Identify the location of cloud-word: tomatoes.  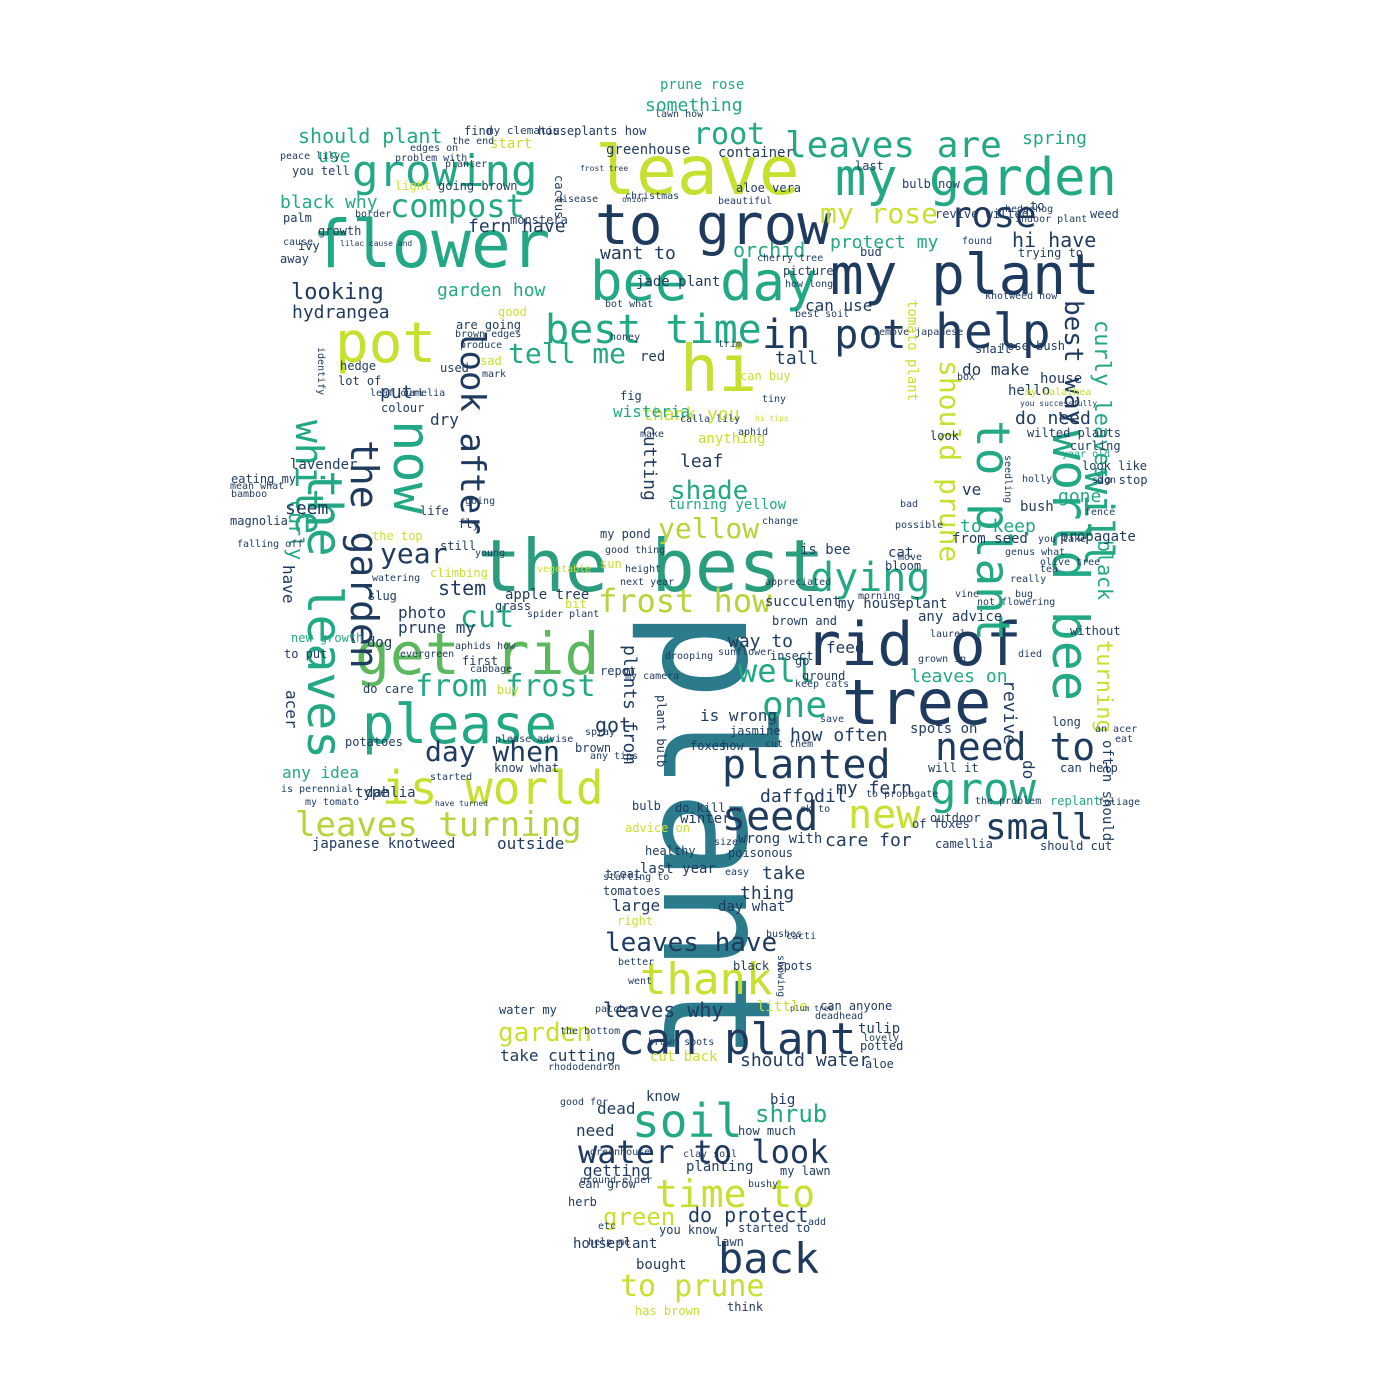
(632, 891).